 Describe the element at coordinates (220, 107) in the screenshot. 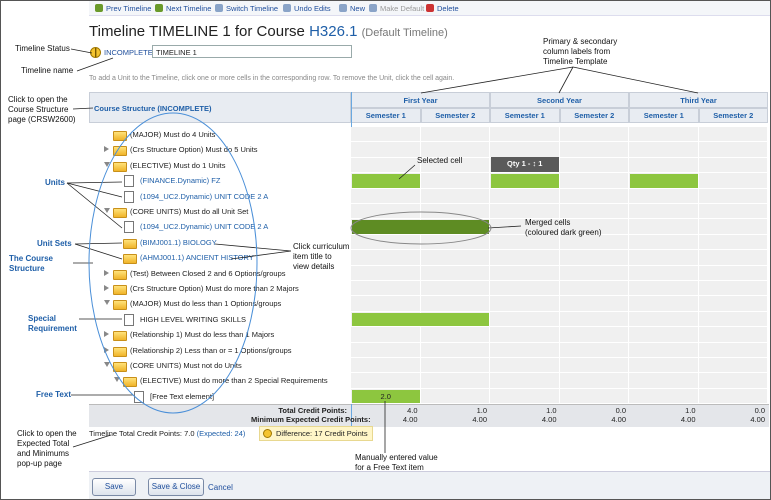

I see `structure-header: Course Structure (INCOMPLETE)` at that location.